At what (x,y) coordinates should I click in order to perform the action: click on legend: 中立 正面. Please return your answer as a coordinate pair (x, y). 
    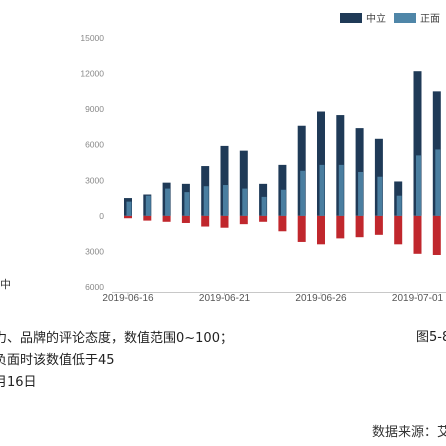
    Looking at the image, I should click on (392, 17).